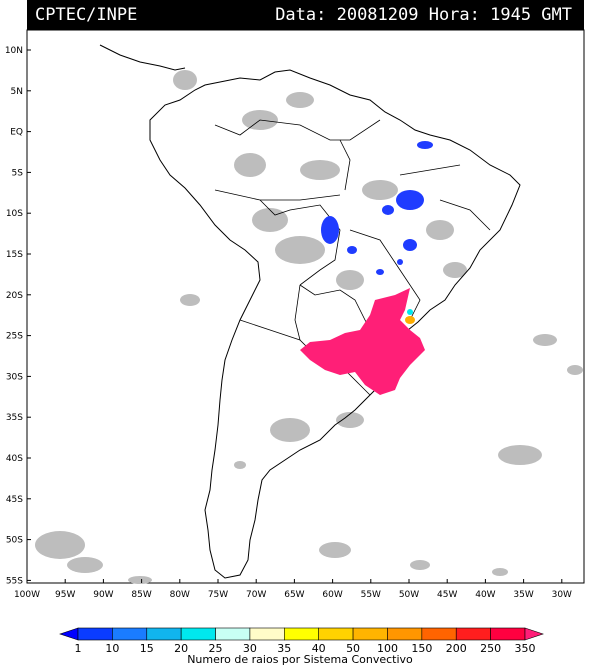 The image size is (600, 670). What do you see at coordinates (300, 659) in the screenshot?
I see `colorbar-caption: Numero de raios por Sistema Convectivo` at bounding box center [300, 659].